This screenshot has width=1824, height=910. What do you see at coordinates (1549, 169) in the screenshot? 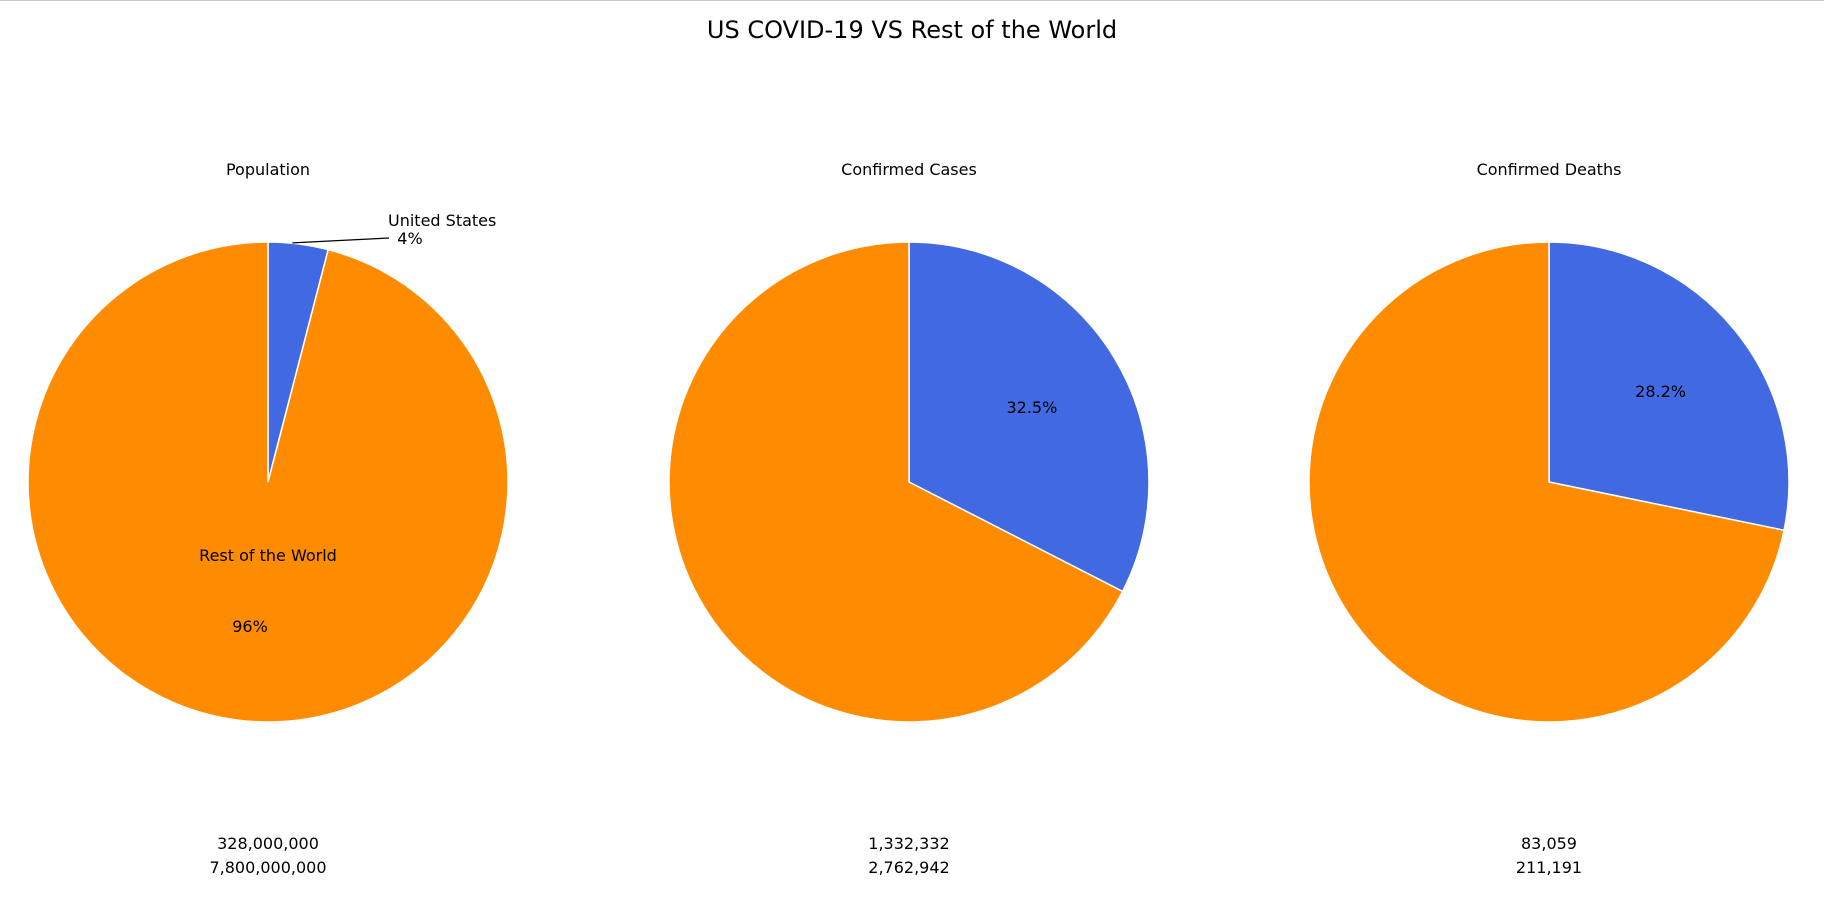
I see `pie-title: Confirmed Deaths` at bounding box center [1549, 169].